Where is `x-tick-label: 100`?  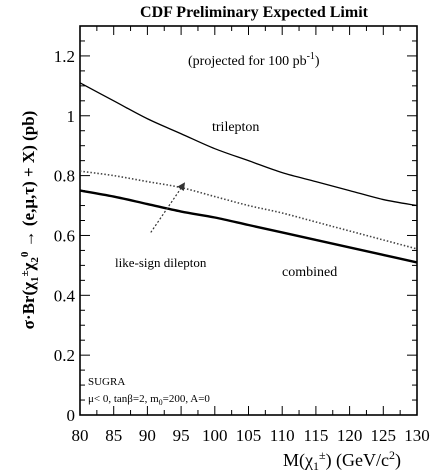
x-tick-label: 100 is located at coordinates (215, 435).